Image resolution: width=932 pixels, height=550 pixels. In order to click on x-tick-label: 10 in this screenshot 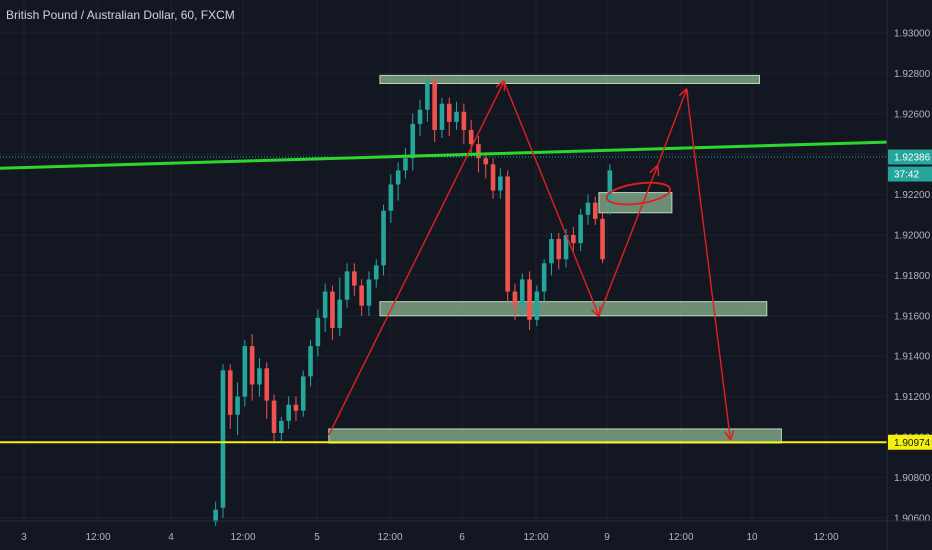, I will do `click(752, 537)`.